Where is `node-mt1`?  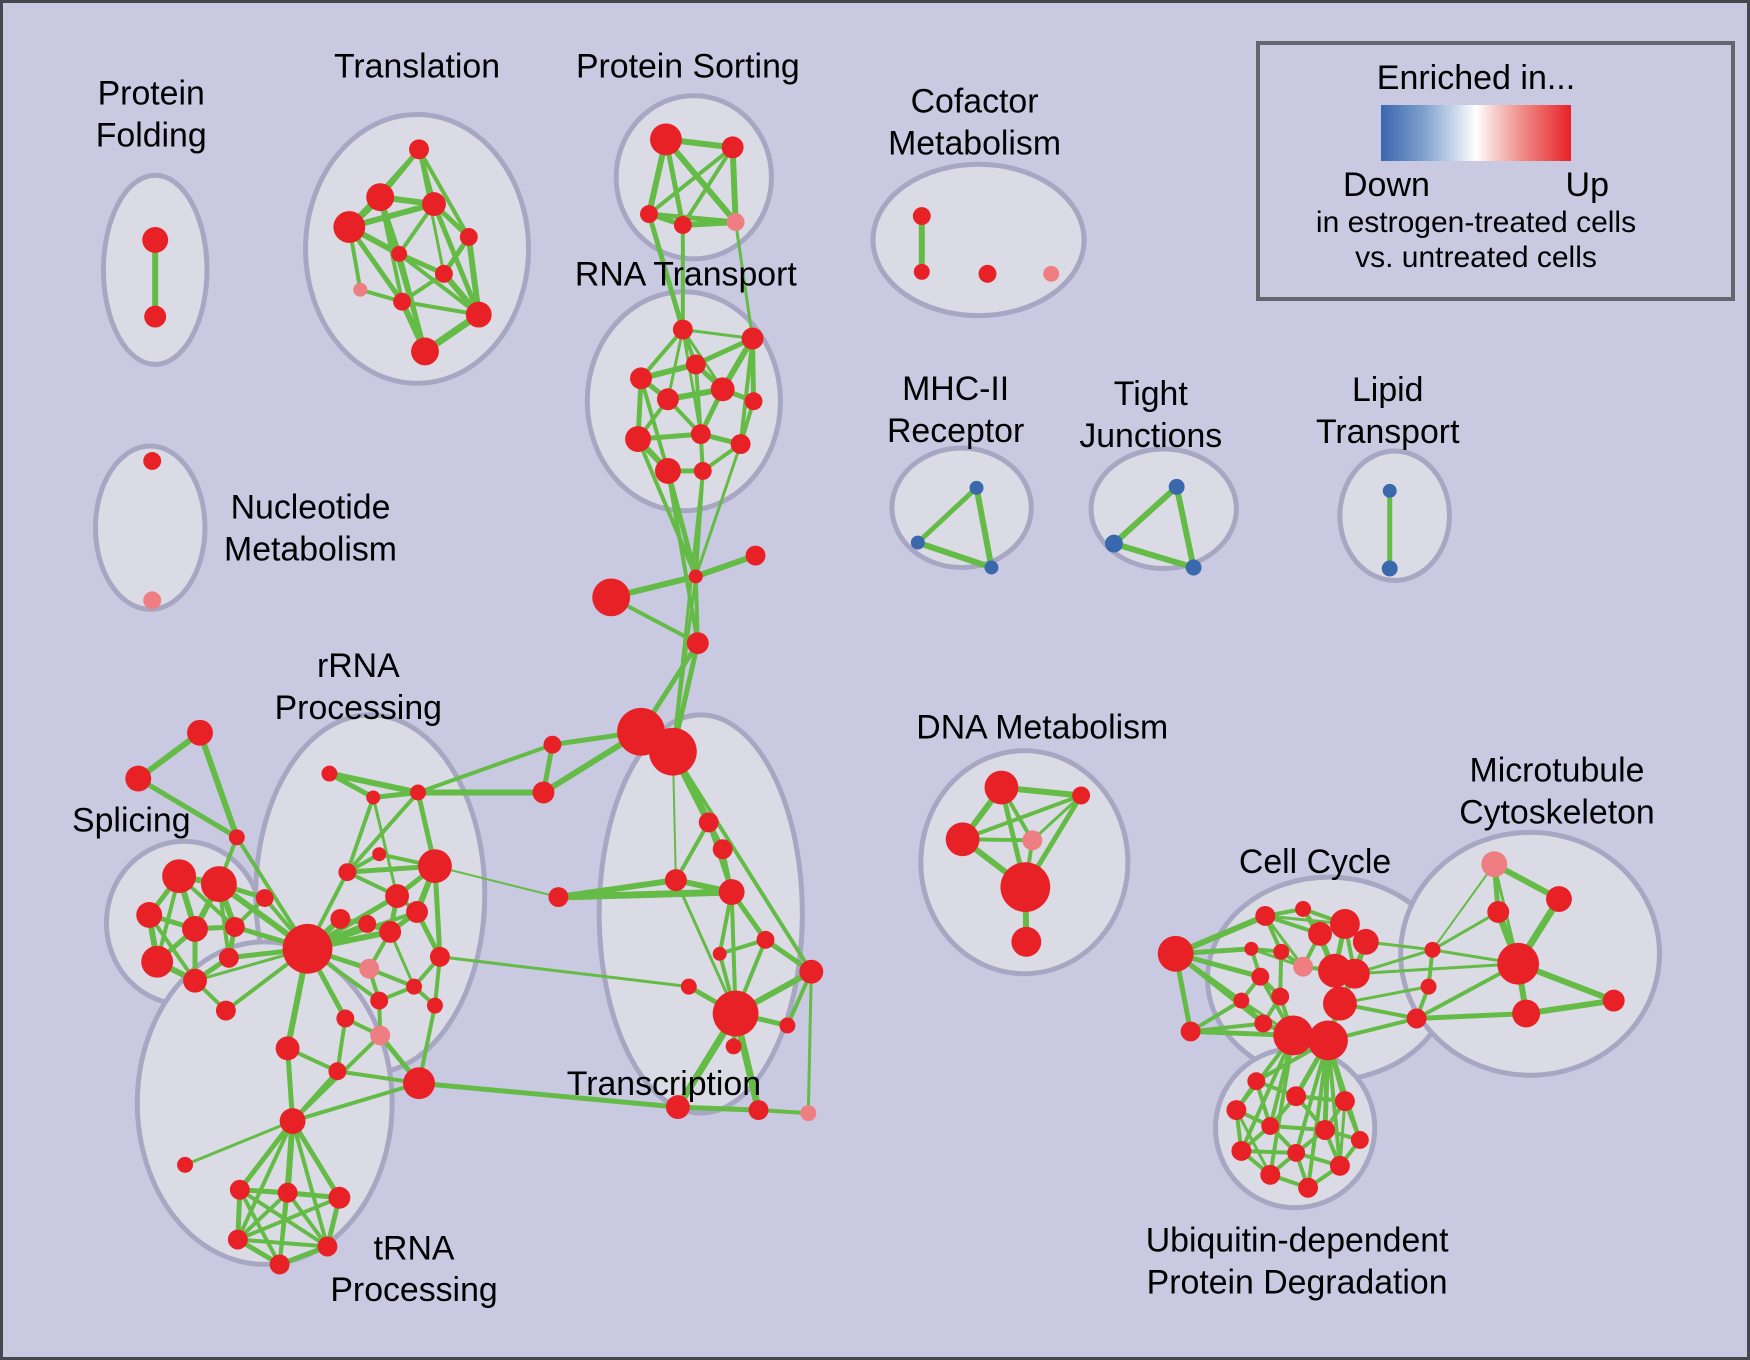
node-mt1 is located at coordinates (1494, 864).